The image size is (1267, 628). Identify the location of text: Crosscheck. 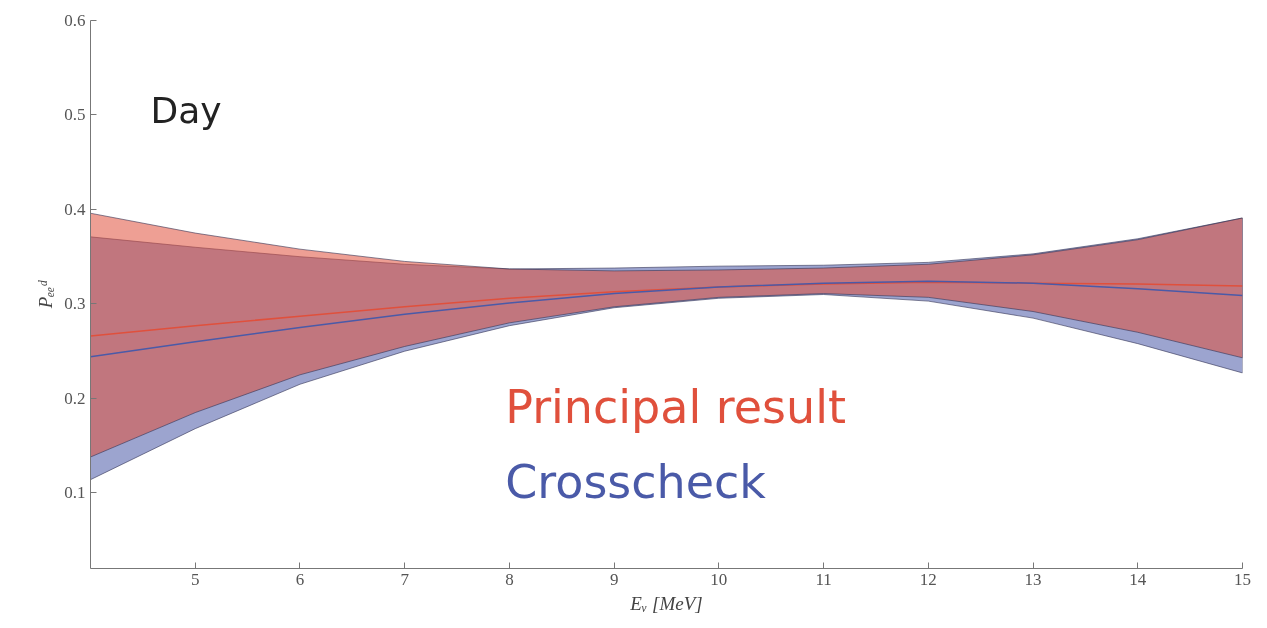
(636, 482).